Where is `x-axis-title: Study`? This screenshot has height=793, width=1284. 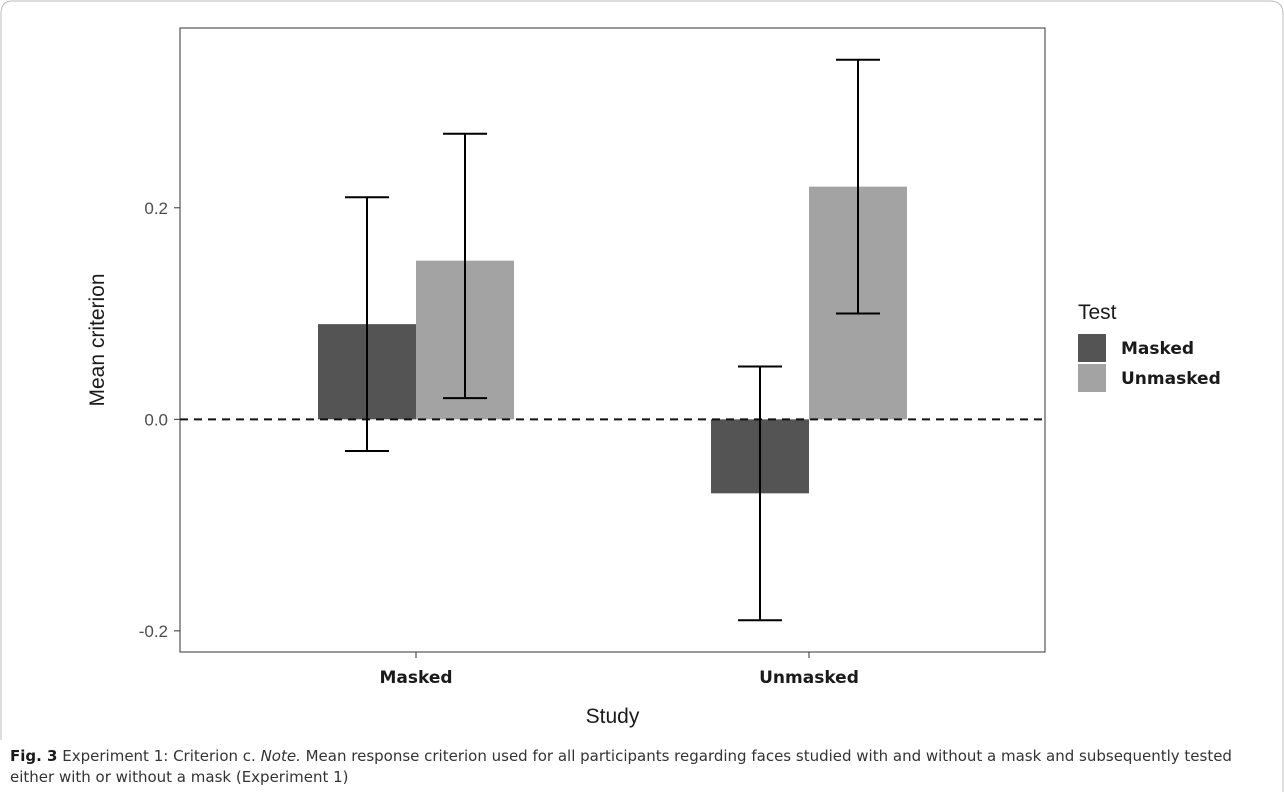
x-axis-title: Study is located at coordinates (613, 716).